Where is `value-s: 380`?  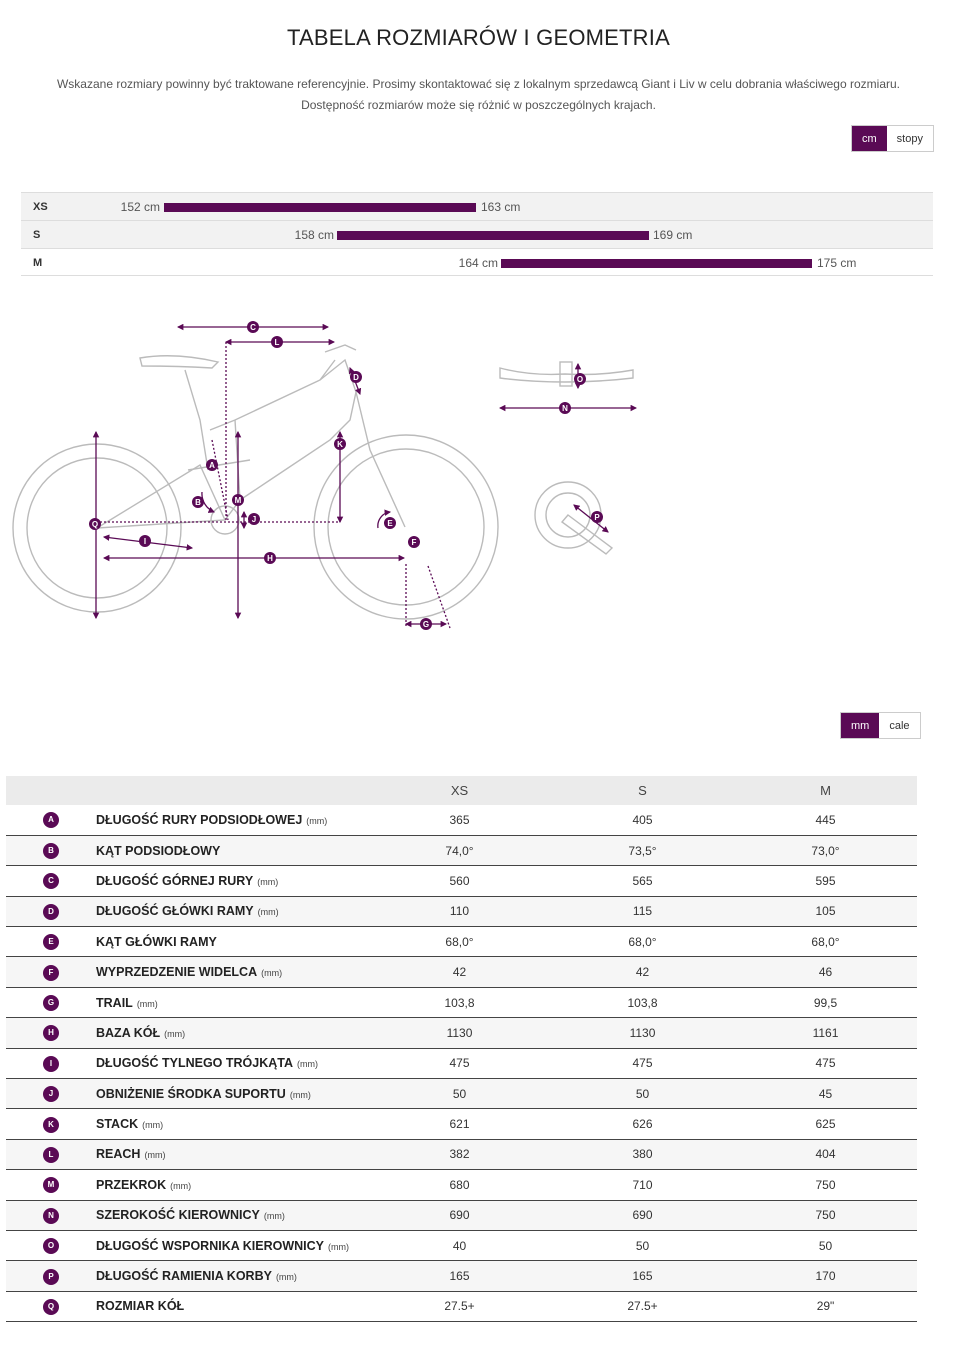 value-s: 380 is located at coordinates (642, 1155).